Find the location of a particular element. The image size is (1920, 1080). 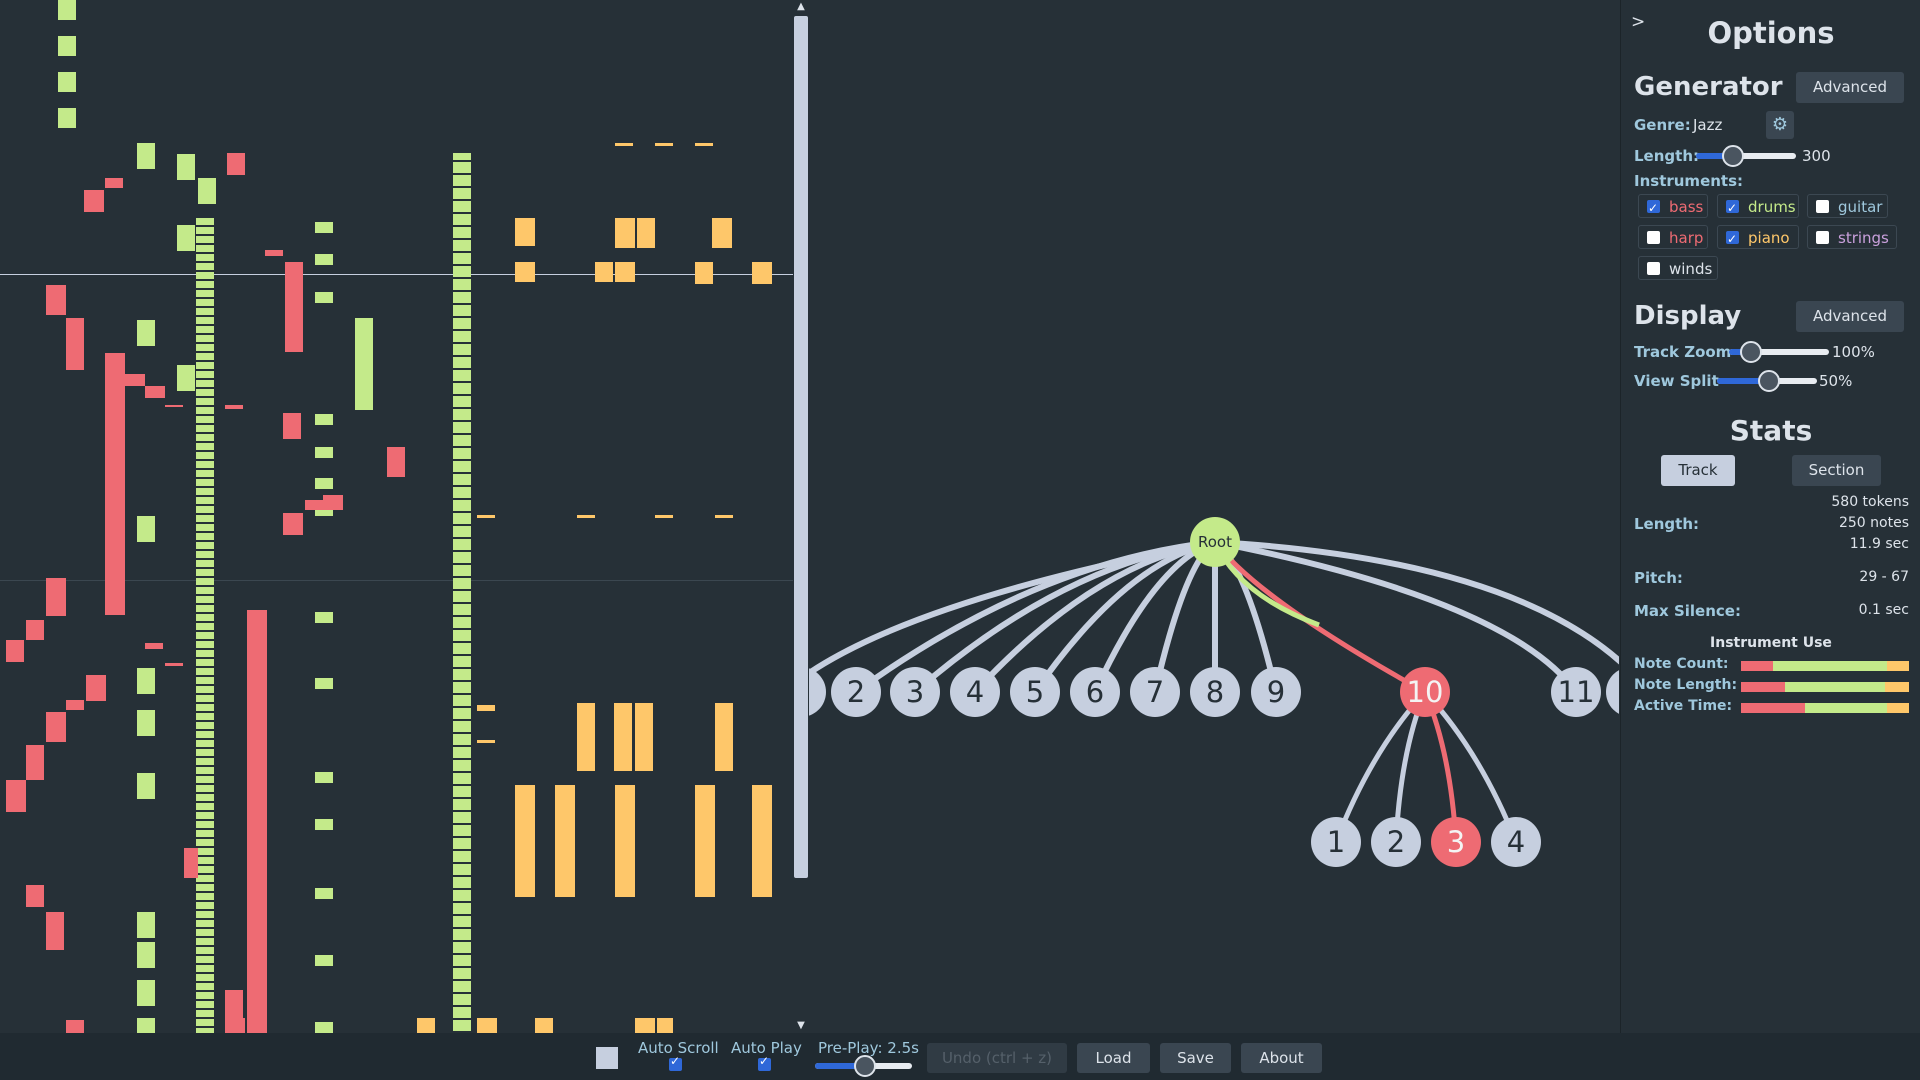

generator-advanced-button: Advanced is located at coordinates (1850, 87).